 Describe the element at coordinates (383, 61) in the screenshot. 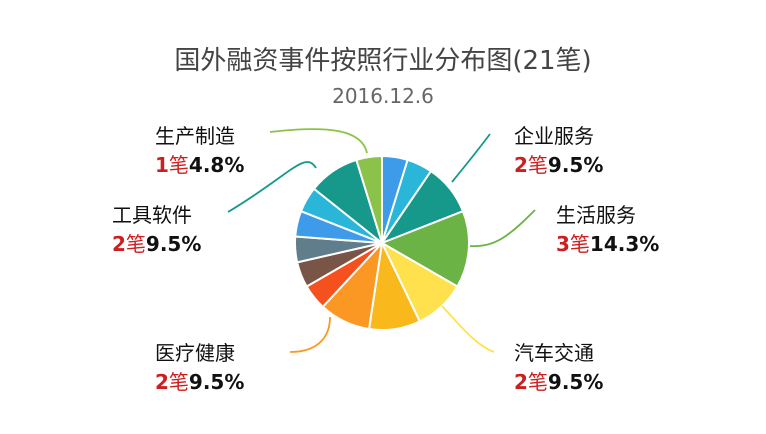

I see `chart-title: 国外融资事件按照行业分布图(21笔)` at that location.